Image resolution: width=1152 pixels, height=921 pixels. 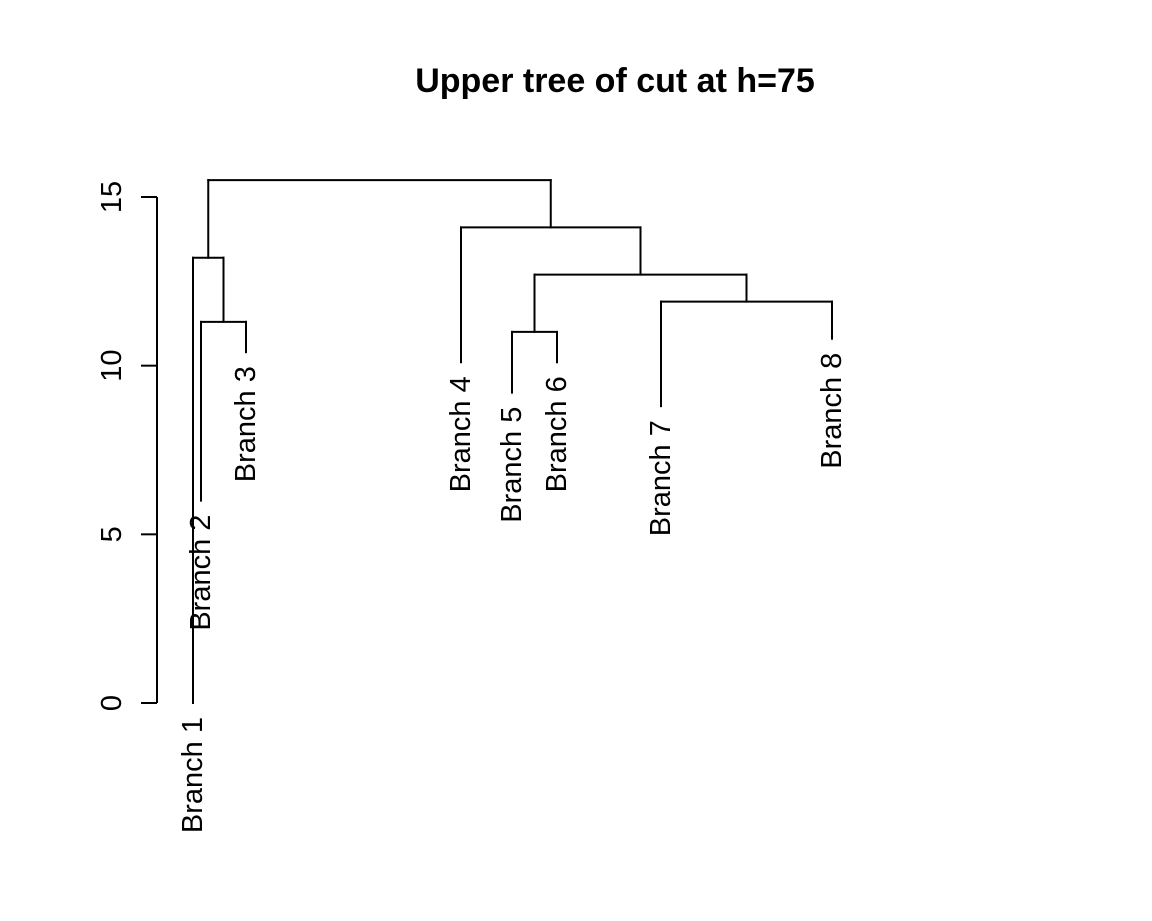 I want to click on leaf-label: Branch 7, so click(x=661, y=478).